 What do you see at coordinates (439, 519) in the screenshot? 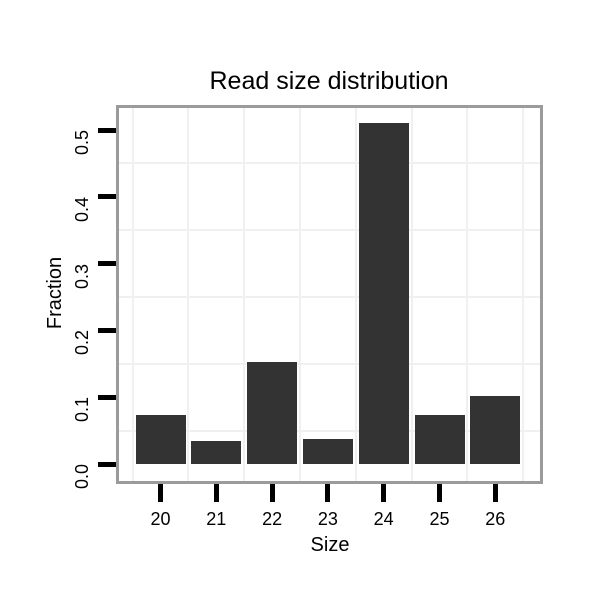
I see `x-tick-label: 25` at bounding box center [439, 519].